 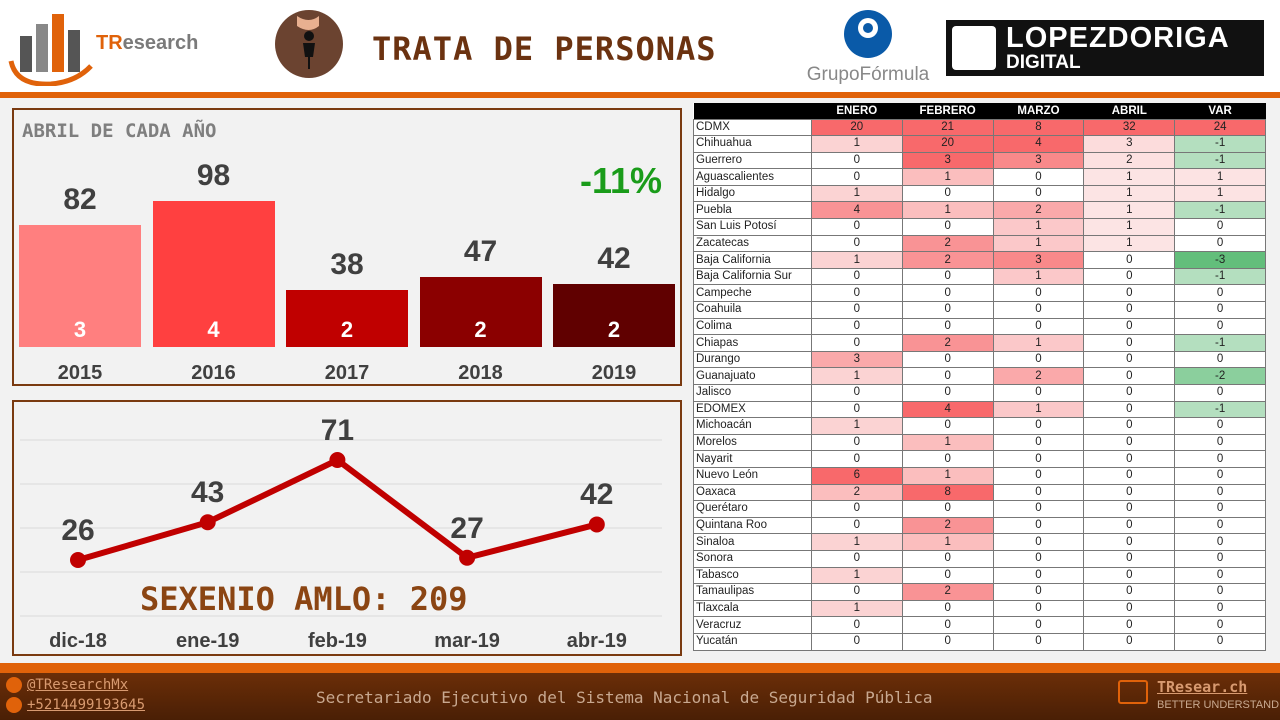 What do you see at coordinates (480, 251) in the screenshot?
I see `bar-value-label: 47` at bounding box center [480, 251].